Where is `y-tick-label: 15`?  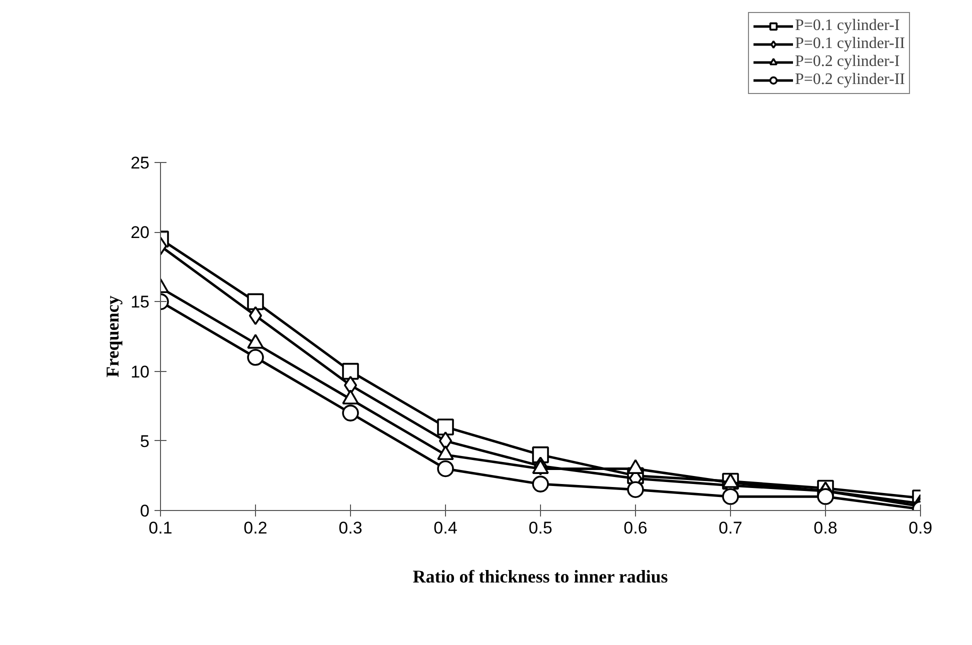 y-tick-label: 15 is located at coordinates (140, 302).